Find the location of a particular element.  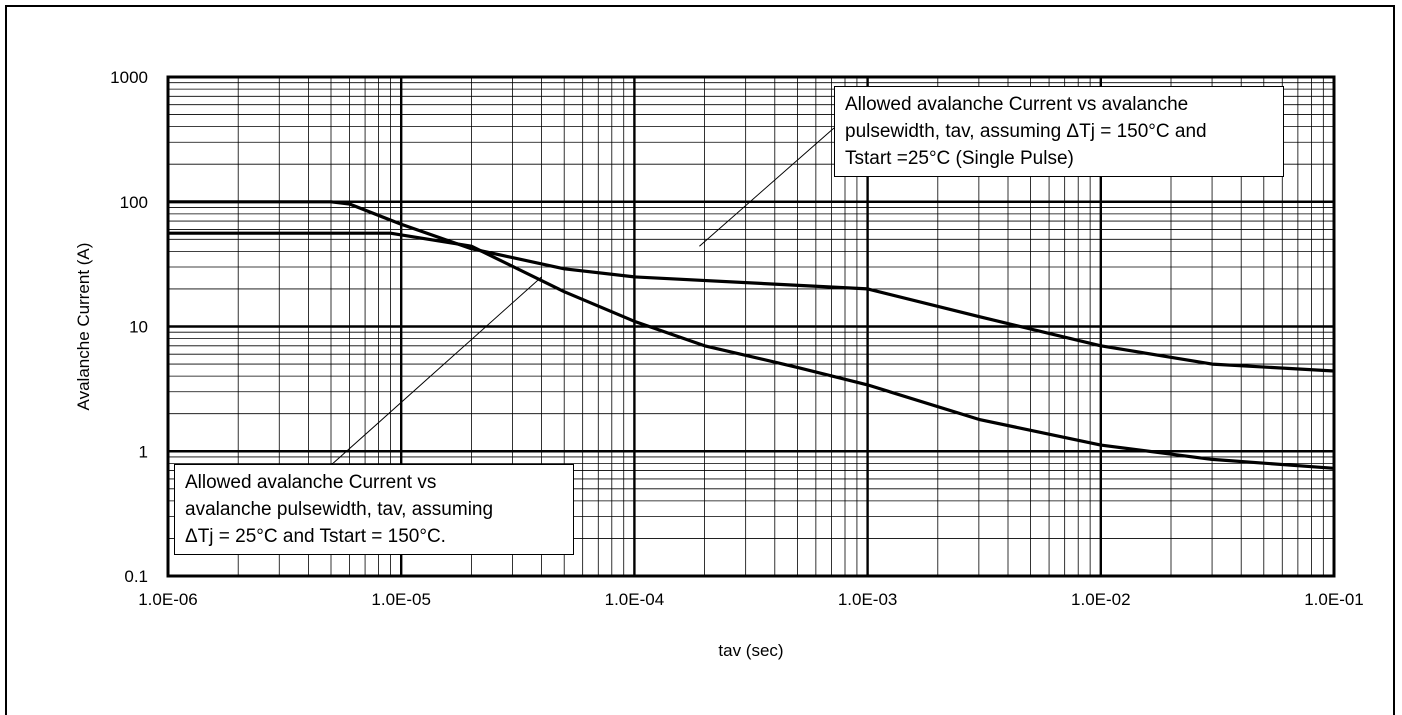

annotation-lower-line-1: Allowed avalanche Current vs is located at coordinates (311, 482).